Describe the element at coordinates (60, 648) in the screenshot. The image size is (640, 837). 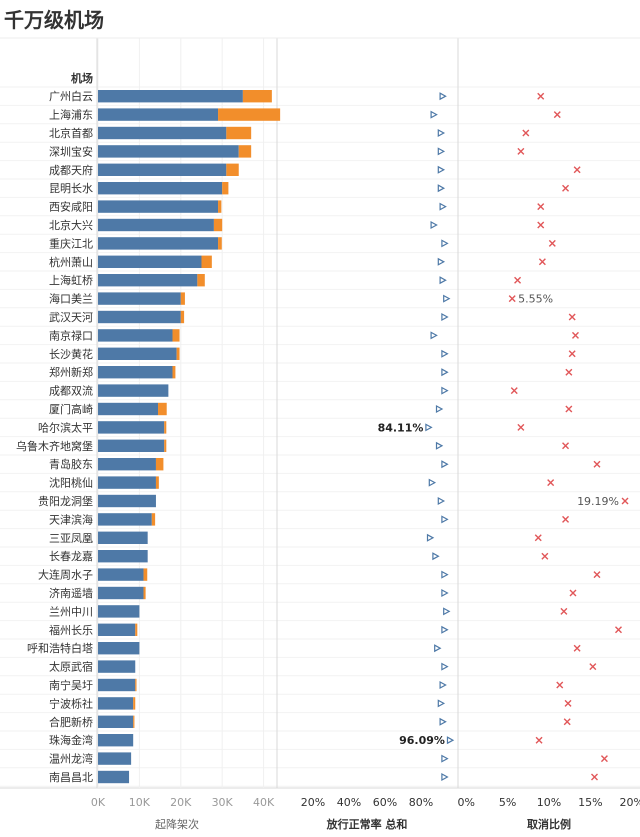
I see `category-label: 呼和浩特白塔` at that location.